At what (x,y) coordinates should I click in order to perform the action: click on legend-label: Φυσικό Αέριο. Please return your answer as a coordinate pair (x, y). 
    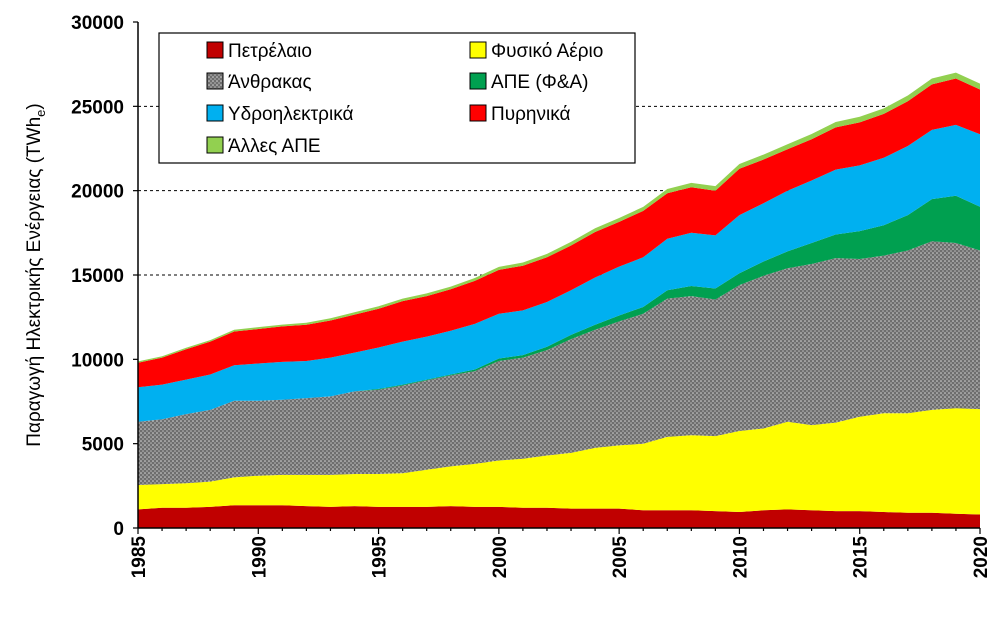
    Looking at the image, I should click on (547, 51).